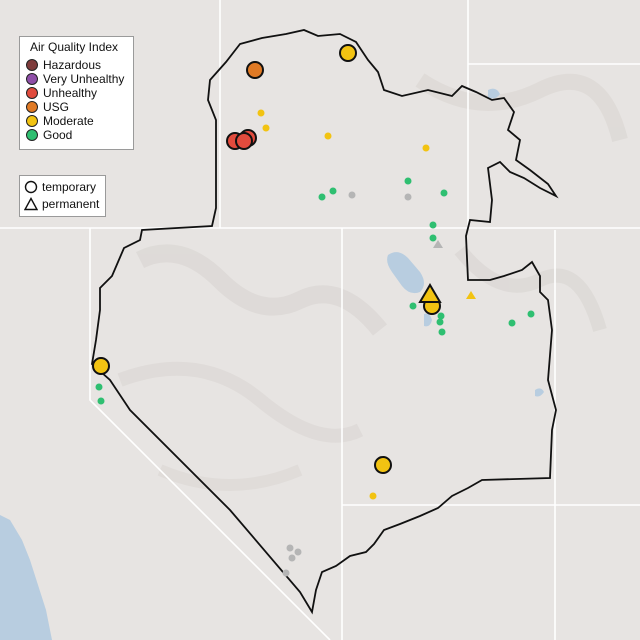  What do you see at coordinates (32, 79) in the screenshot?
I see `very-unhealthy-swatch-icon` at bounding box center [32, 79].